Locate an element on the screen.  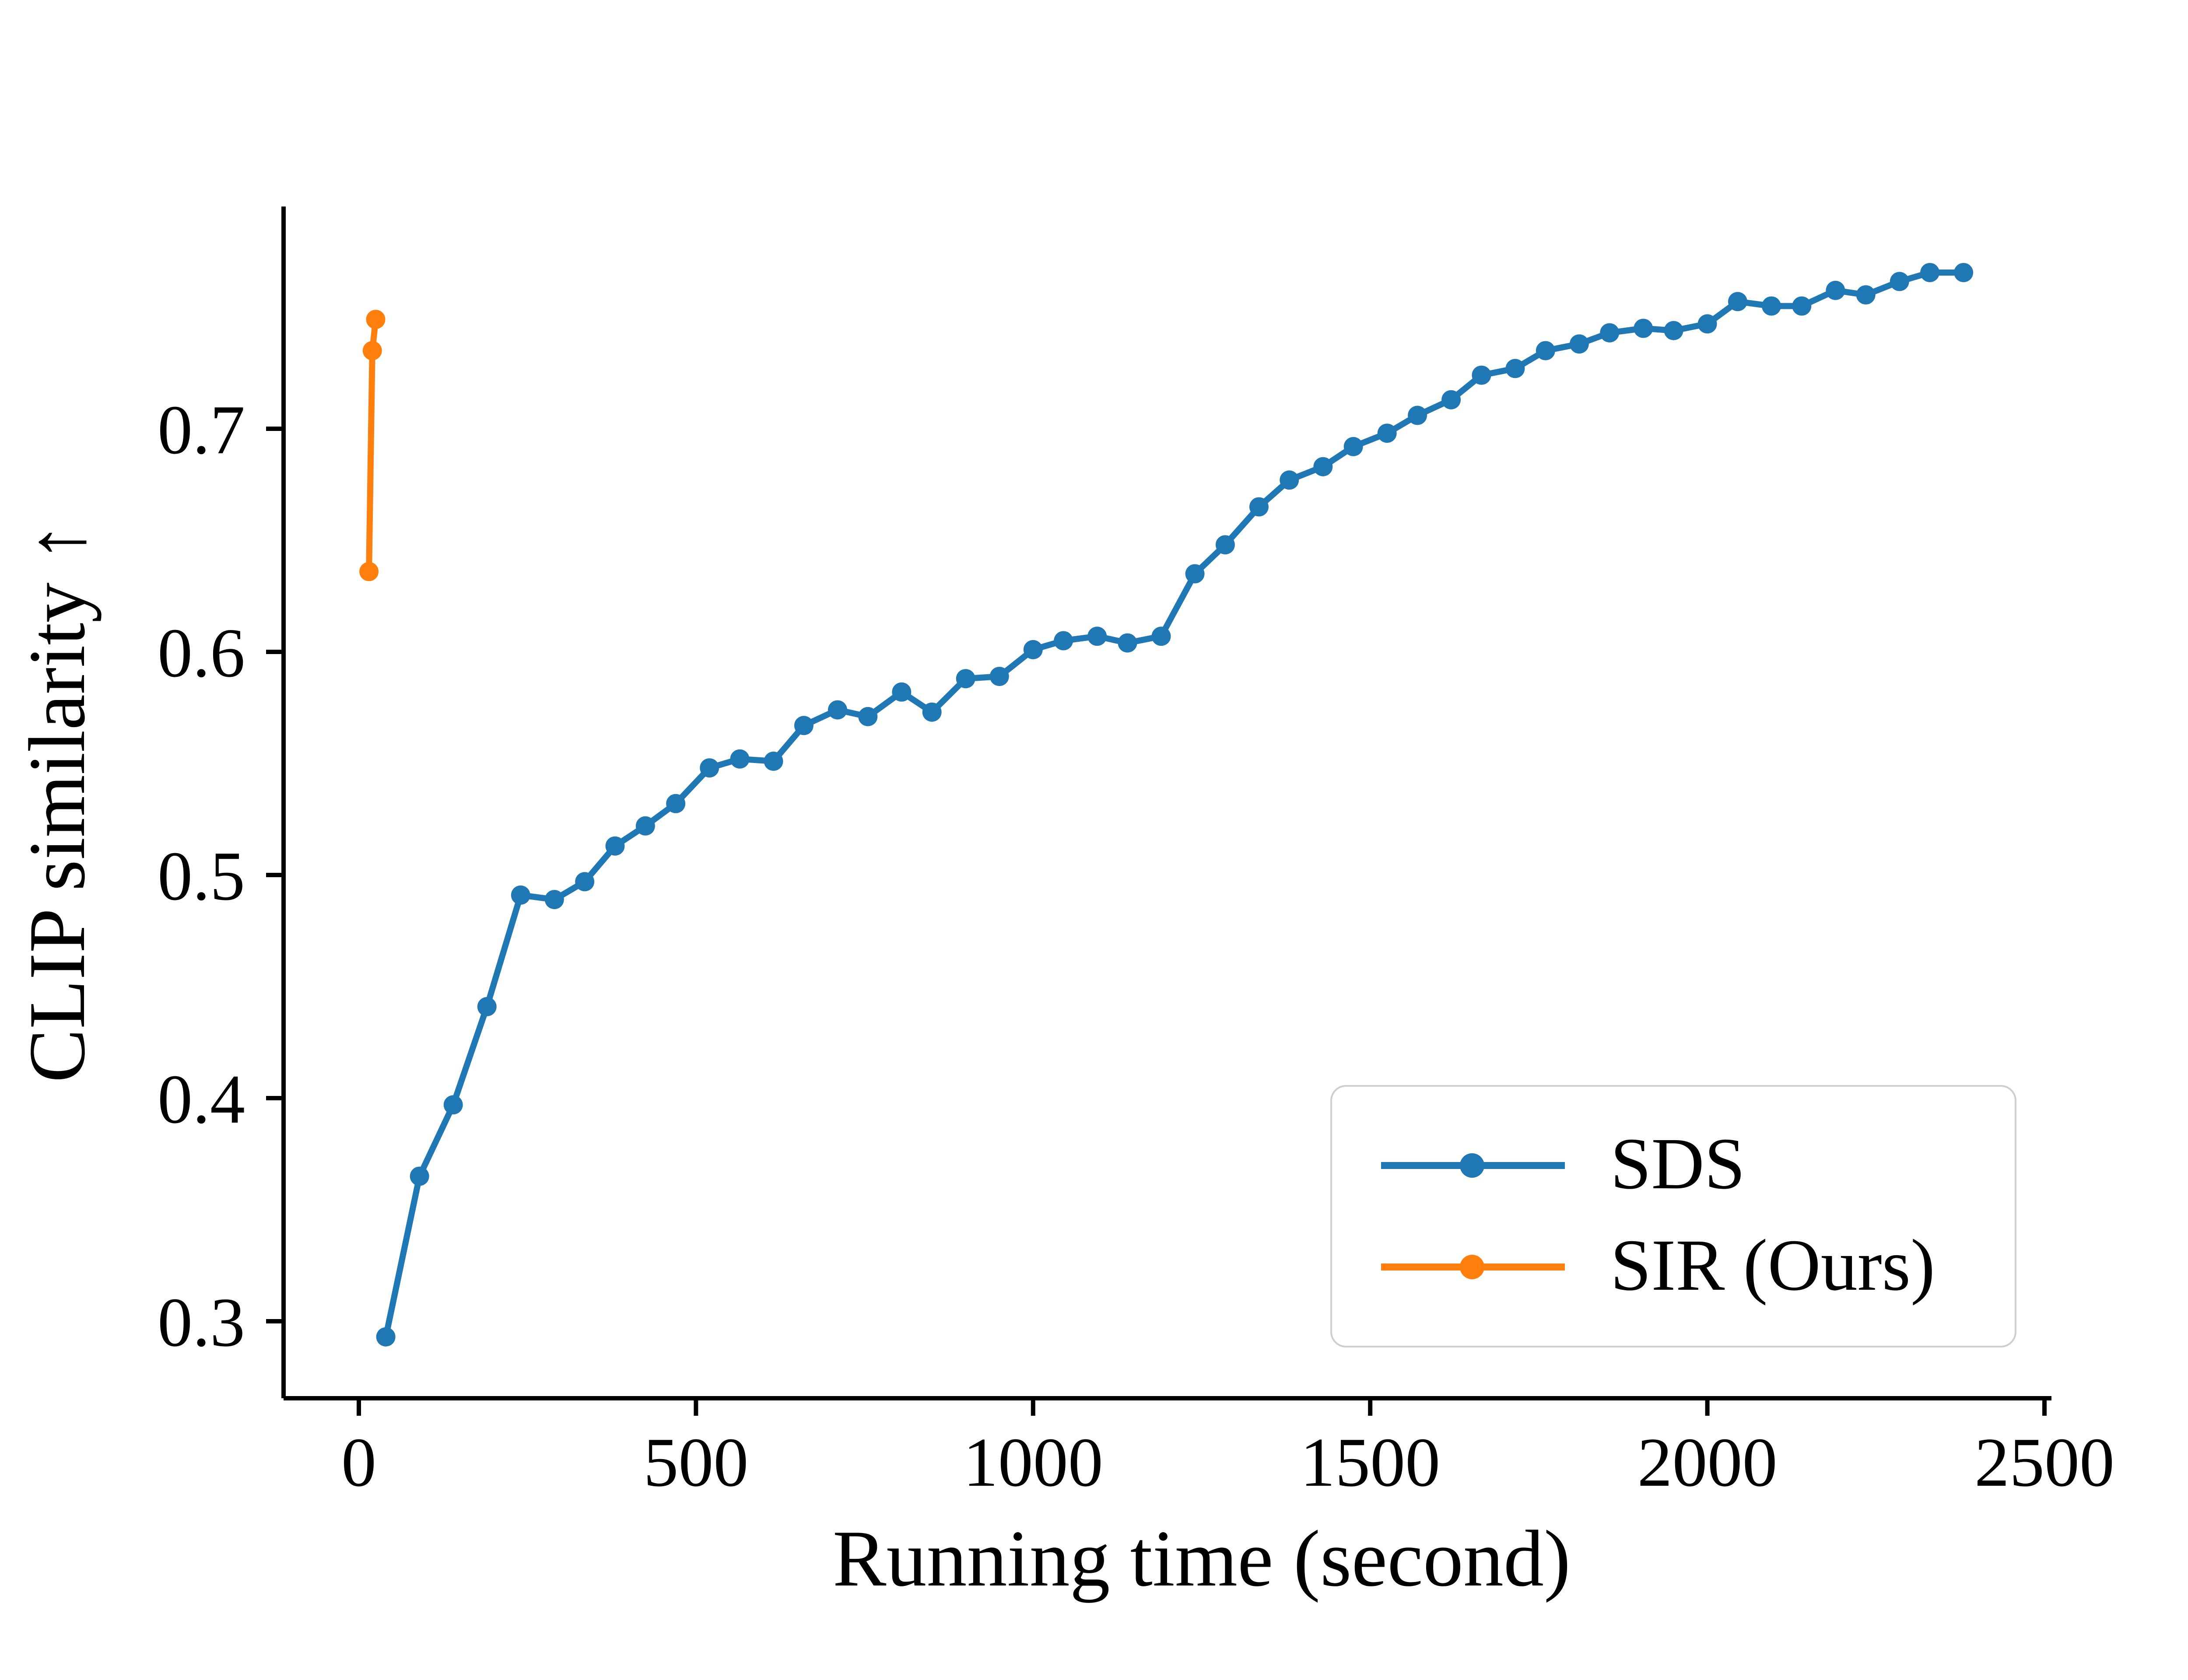
x-tick-label: 2500 is located at coordinates (2044, 1462).